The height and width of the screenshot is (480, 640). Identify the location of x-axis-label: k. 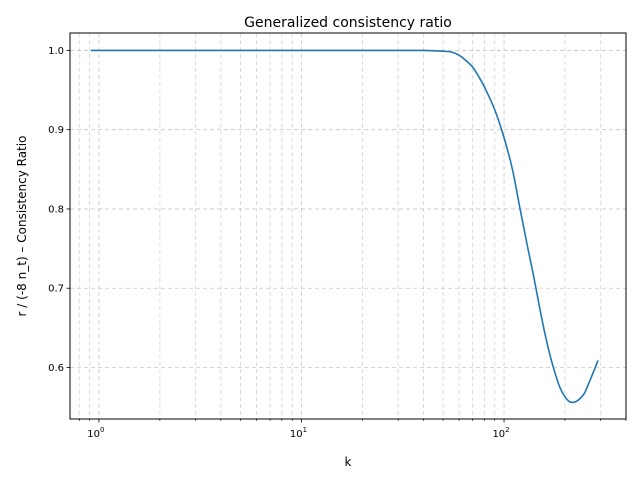
(348, 462).